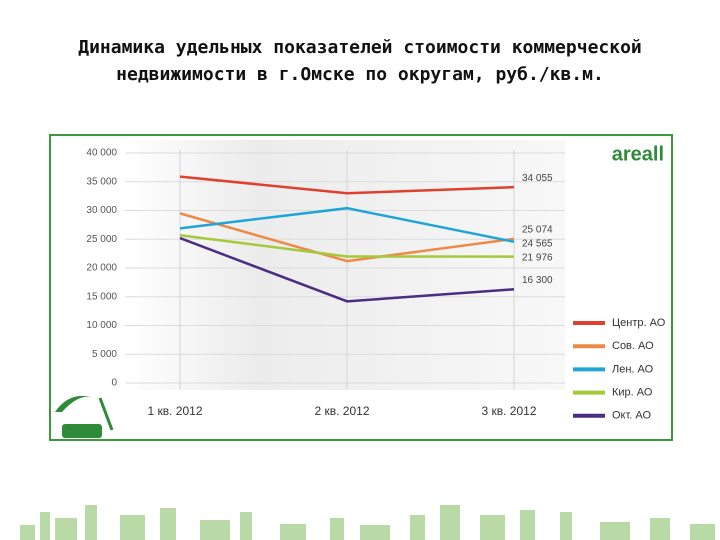 The image size is (720, 540). I want to click on legend-label: Кир. АО, so click(632, 393).